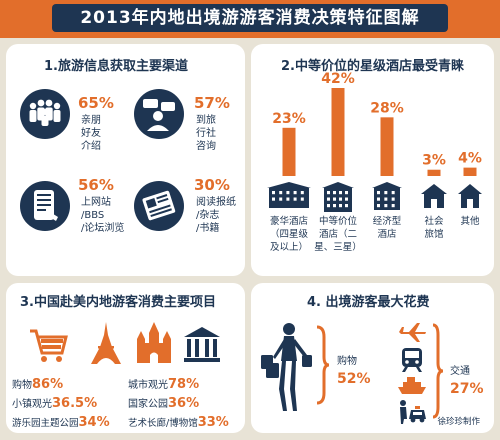  What do you see at coordinates (184, 384) in the screenshot?
I see `spending-pct: 78%` at bounding box center [184, 384].